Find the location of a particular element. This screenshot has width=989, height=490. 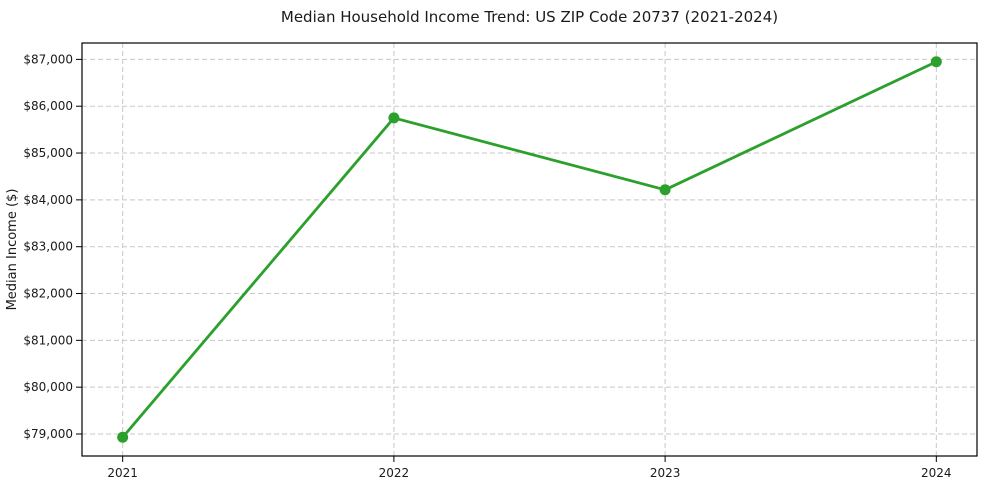

x-tick-label: 2021 is located at coordinates (122, 473).